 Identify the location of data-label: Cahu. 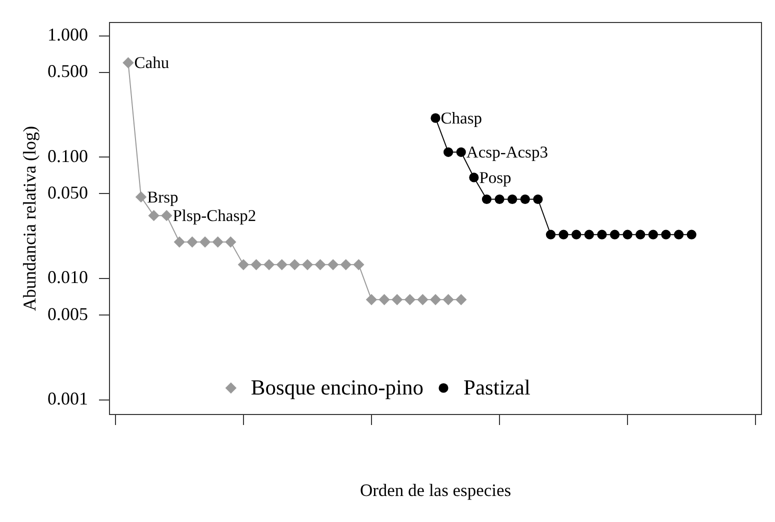
(152, 62).